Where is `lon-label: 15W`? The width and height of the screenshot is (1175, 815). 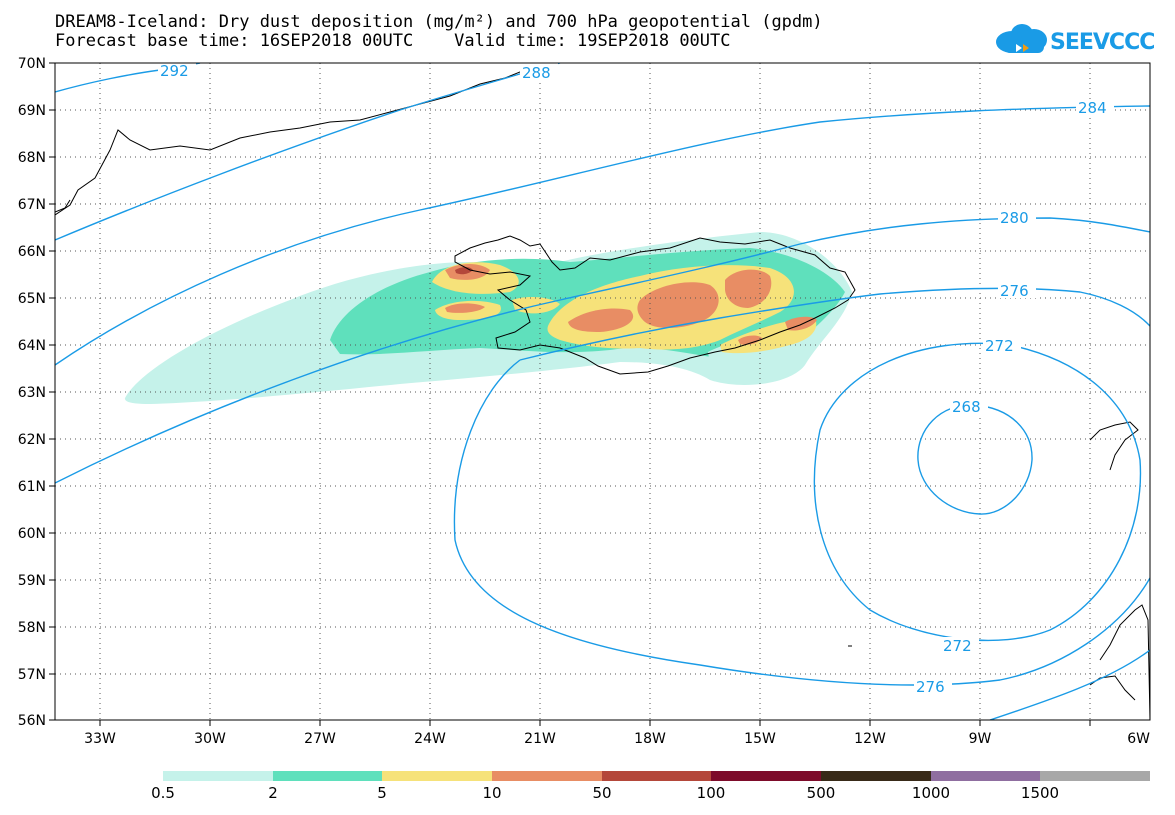 lon-label: 15W is located at coordinates (760, 739).